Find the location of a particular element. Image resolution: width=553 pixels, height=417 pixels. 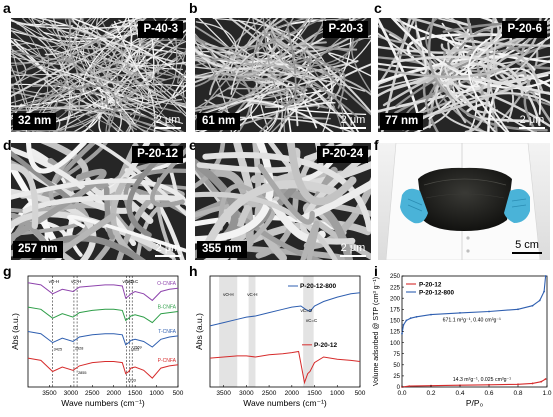

peak-value-label: 3425 is located at coordinates (58, 350).